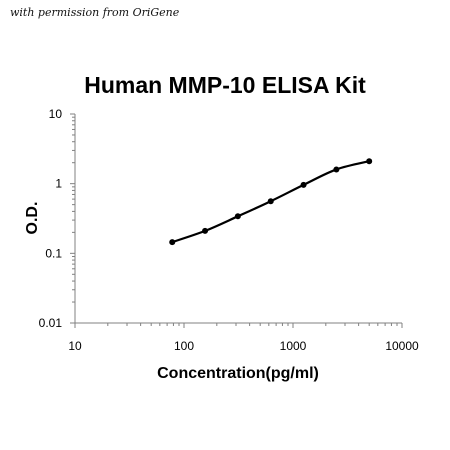 Image resolution: width=450 pixels, height=450 pixels. I want to click on marks-layer, so click(271, 202).